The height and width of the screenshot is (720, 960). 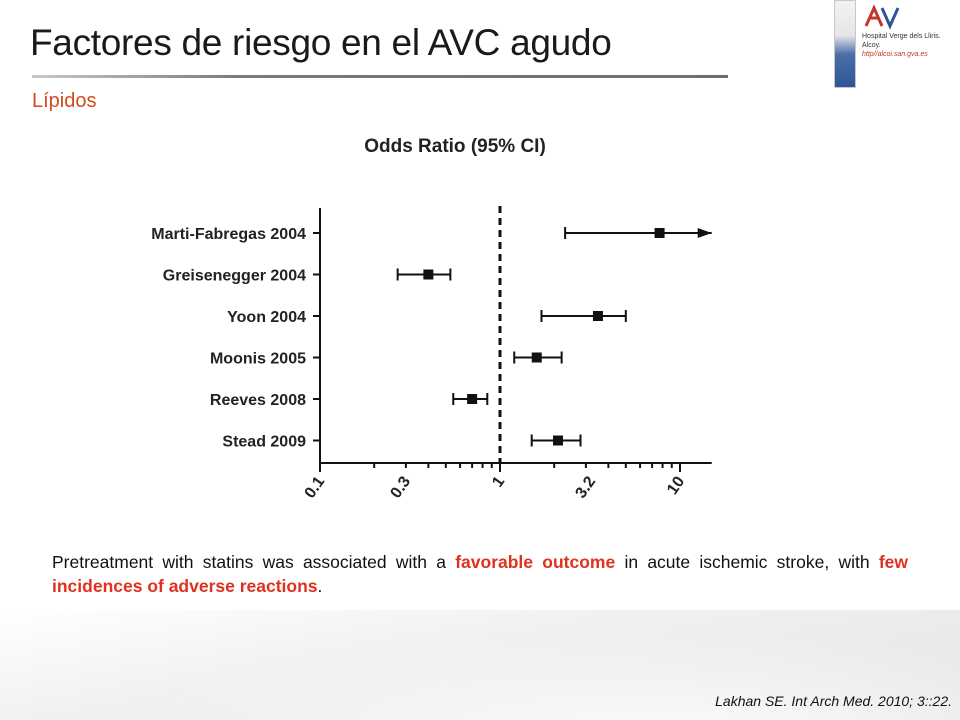 What do you see at coordinates (258, 359) in the screenshot?
I see `study-label: Moonis 2005` at bounding box center [258, 359].